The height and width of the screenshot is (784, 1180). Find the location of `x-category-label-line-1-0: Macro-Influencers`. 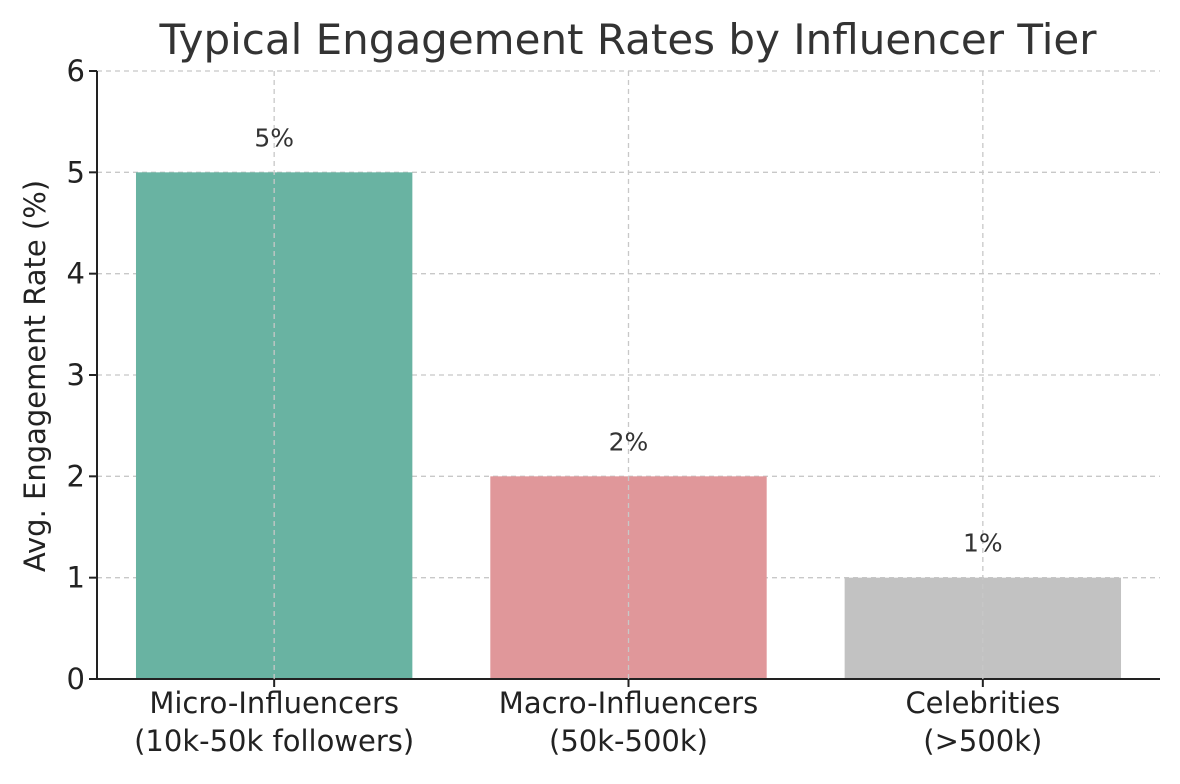

x-category-label-line-1-0: Macro-Influencers is located at coordinates (628, 703).